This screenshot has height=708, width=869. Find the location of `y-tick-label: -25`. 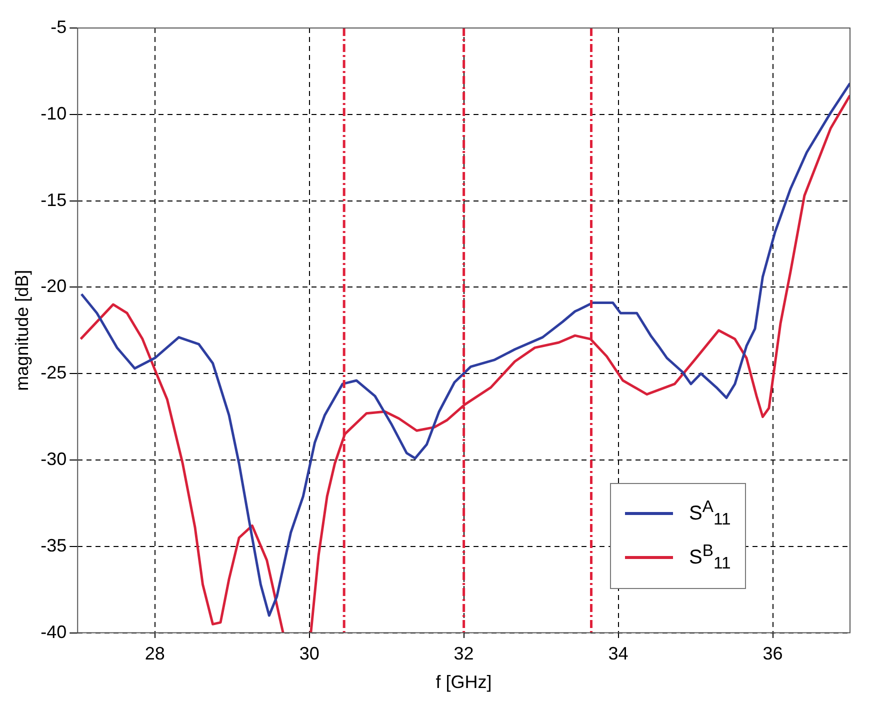

y-tick-label: -25 is located at coordinates (53, 372).